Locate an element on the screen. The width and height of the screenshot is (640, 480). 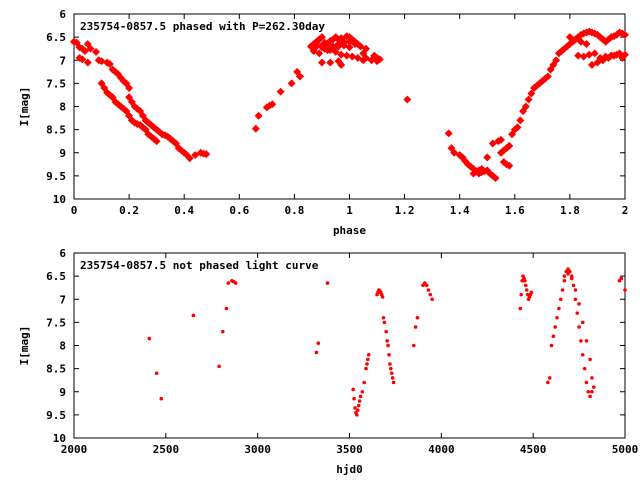
unphased-x-tick-label: 2000 is located at coordinates (74, 449).